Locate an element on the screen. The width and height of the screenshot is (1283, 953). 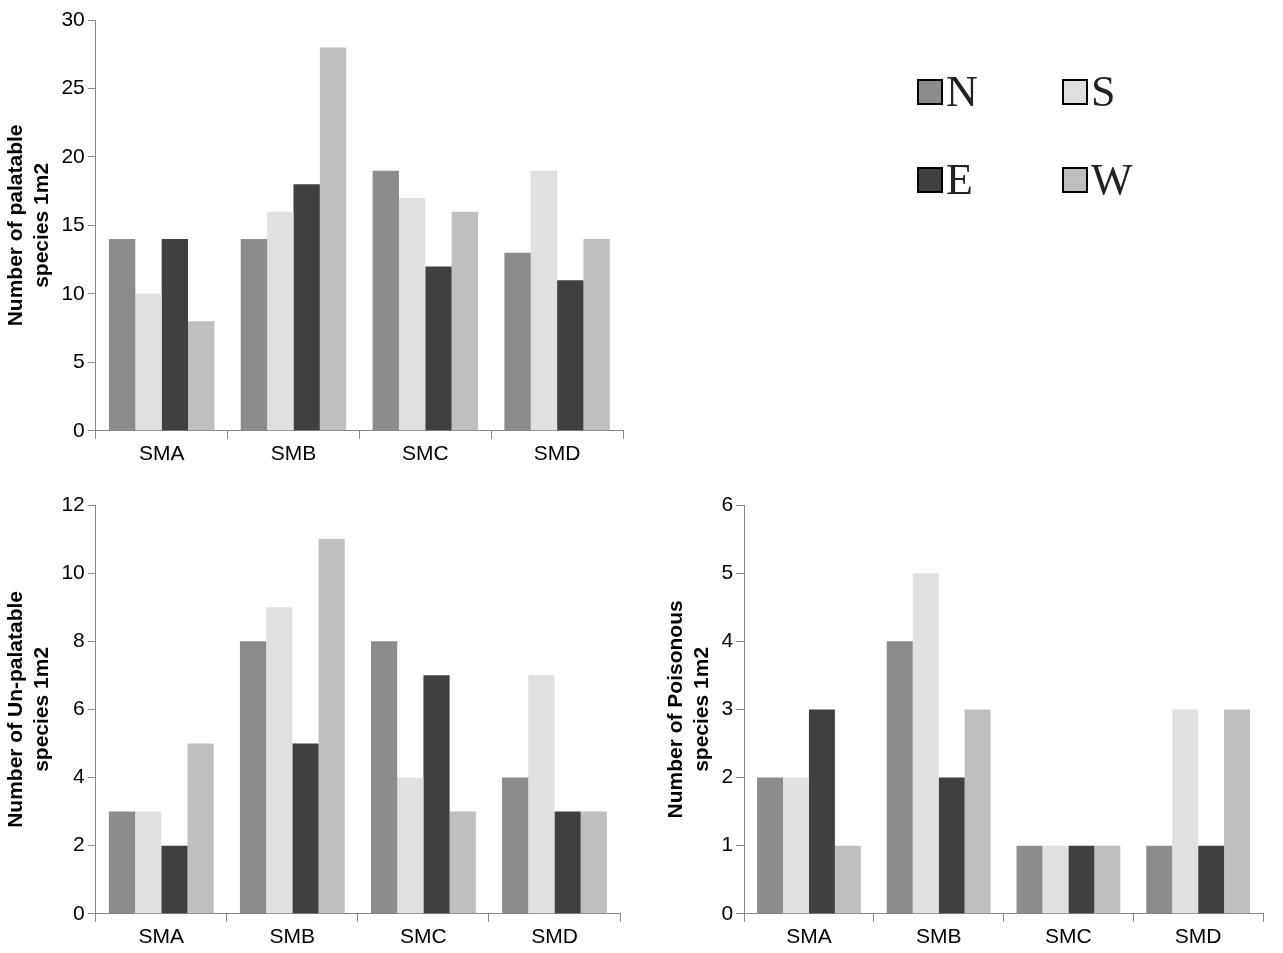
y-tick-label: 1 is located at coordinates (727, 844).